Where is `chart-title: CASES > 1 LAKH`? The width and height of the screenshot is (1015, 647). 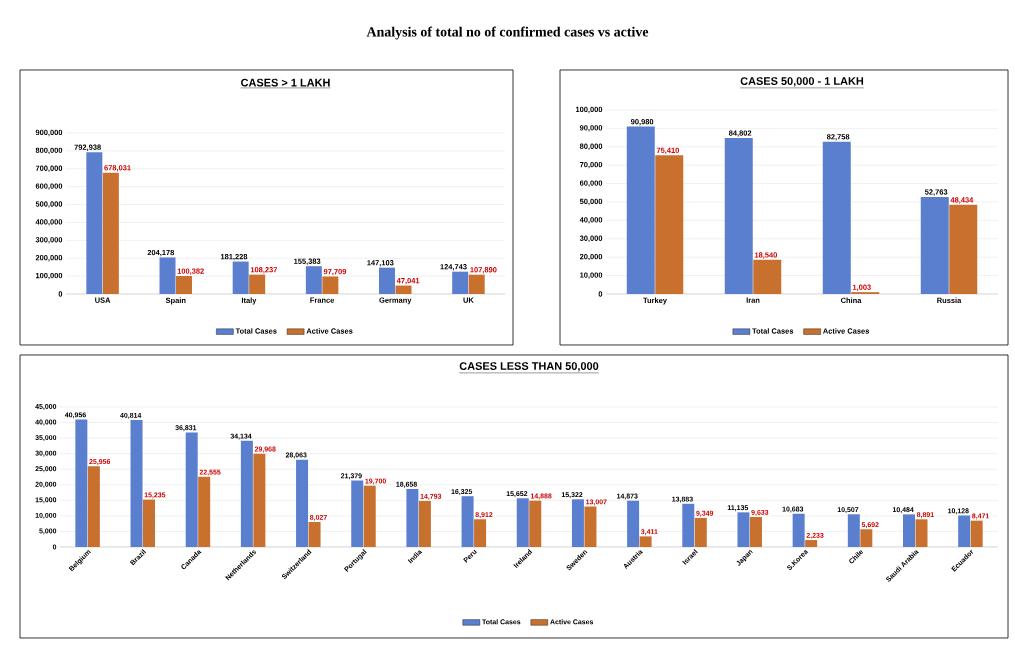 chart-title: CASES > 1 LAKH is located at coordinates (285, 82).